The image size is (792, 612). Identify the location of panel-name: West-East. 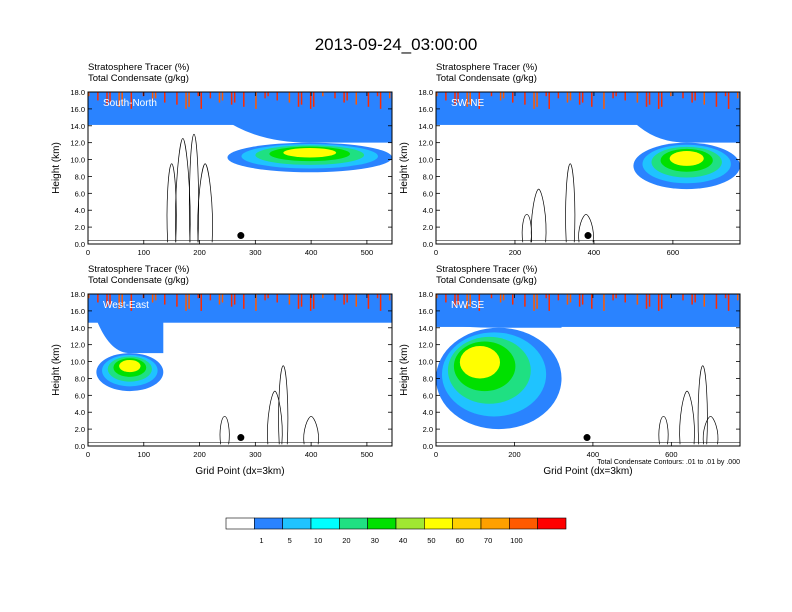
(126, 305).